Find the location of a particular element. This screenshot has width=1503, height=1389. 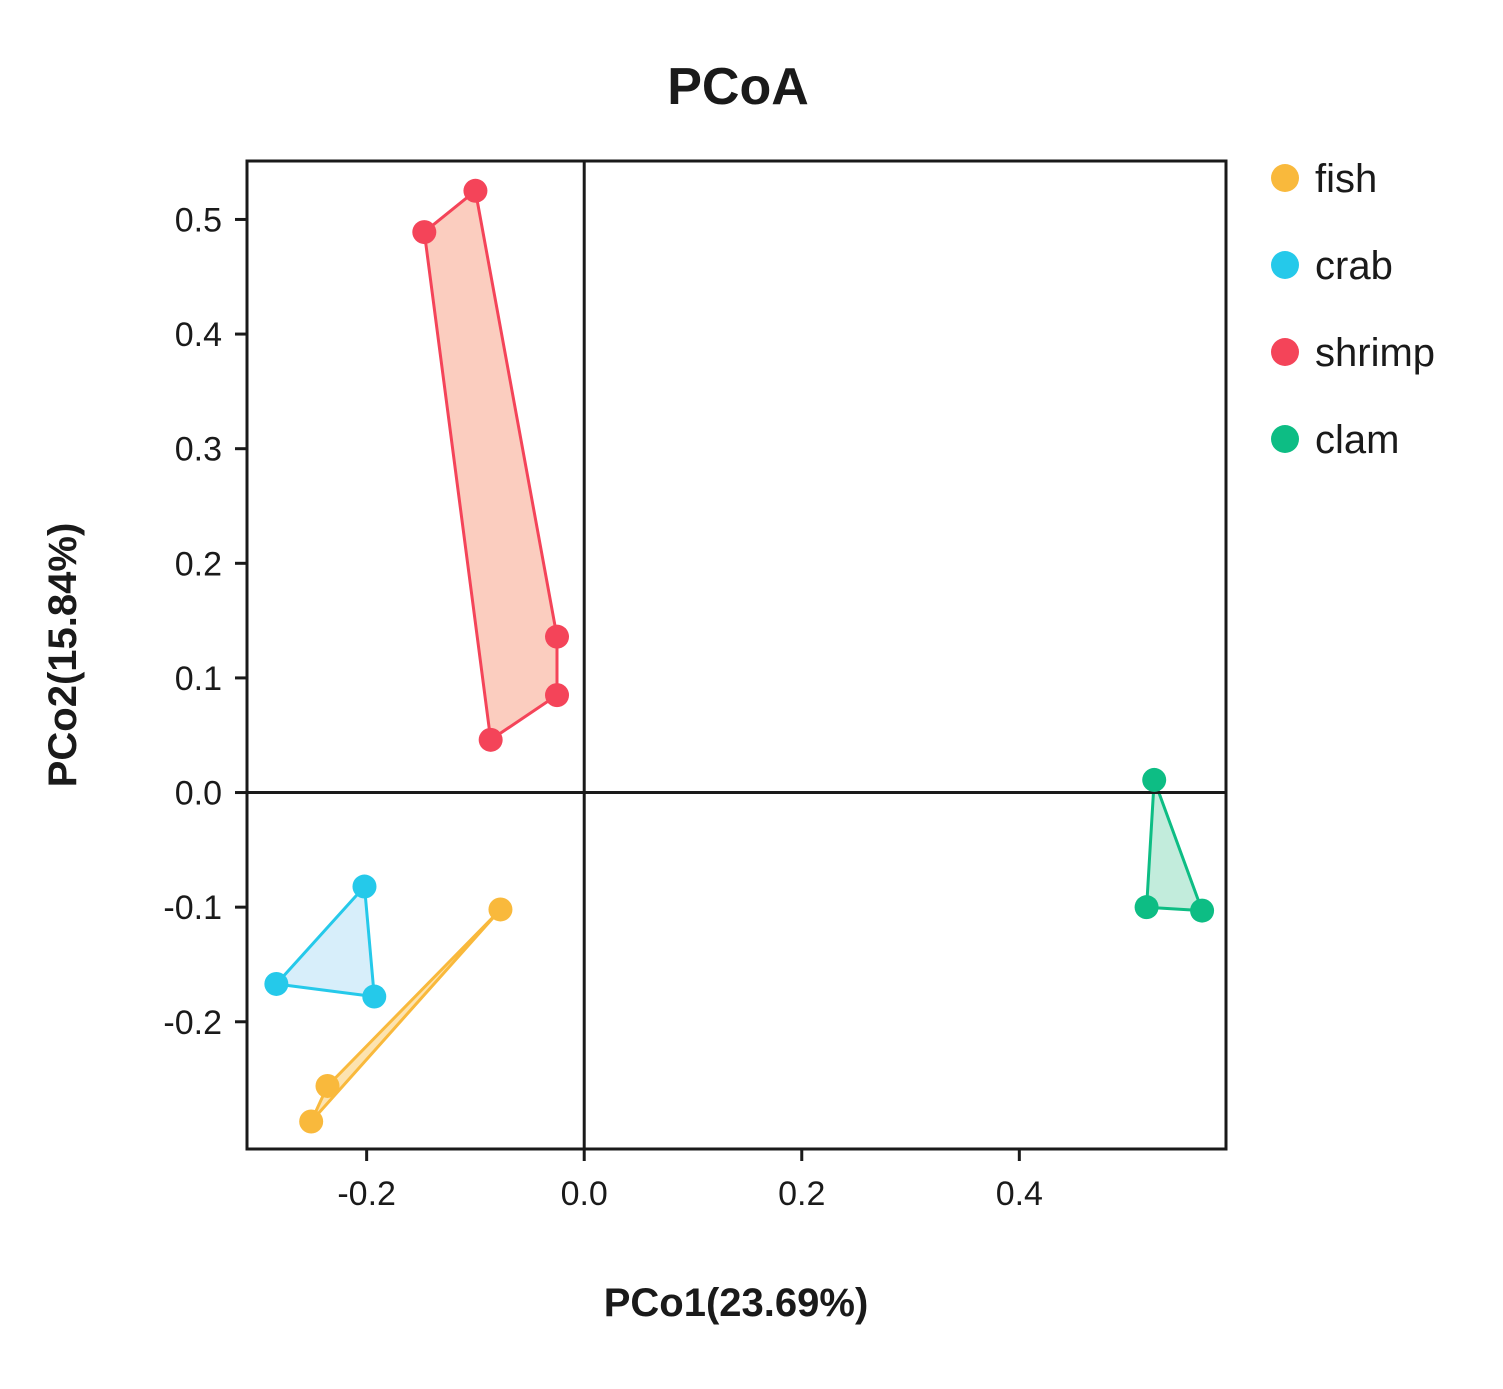

x-tick-label: -0.2 is located at coordinates (366, 1194).